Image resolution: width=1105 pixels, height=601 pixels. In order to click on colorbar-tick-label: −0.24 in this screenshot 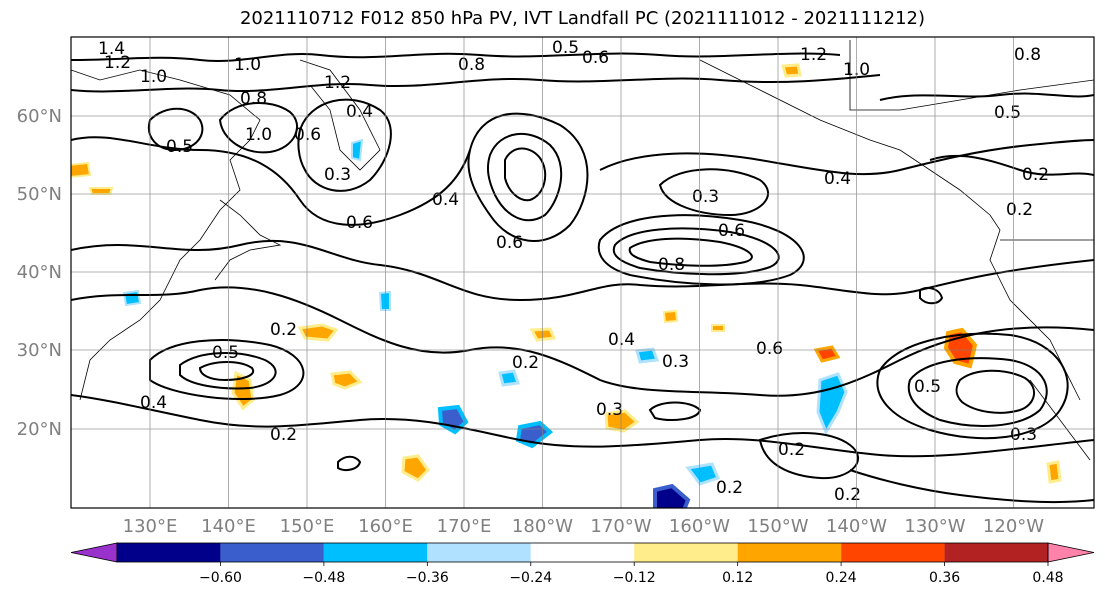, I will do `click(530, 578)`.